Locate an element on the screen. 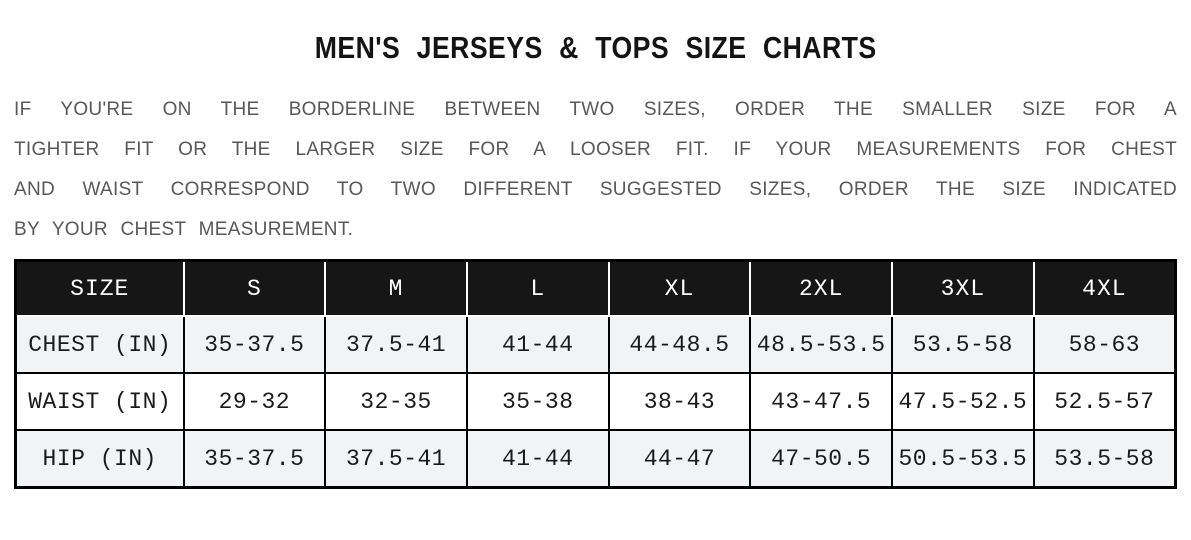  waist-2xl-cell: 43-47.5 is located at coordinates (821, 401).